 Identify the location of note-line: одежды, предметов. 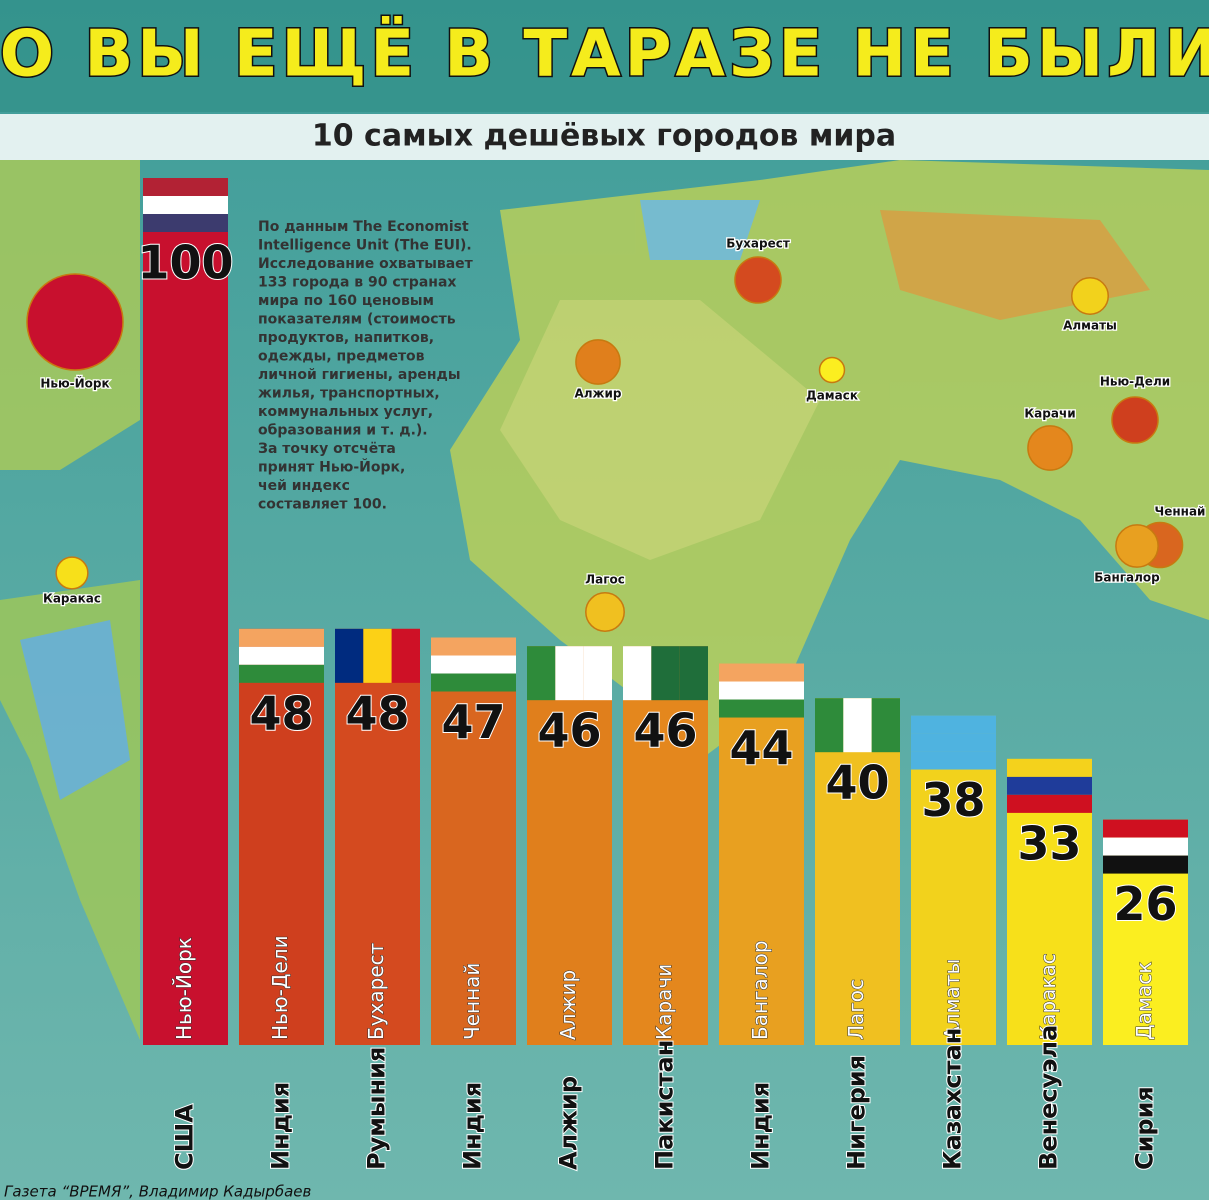
(341, 357).